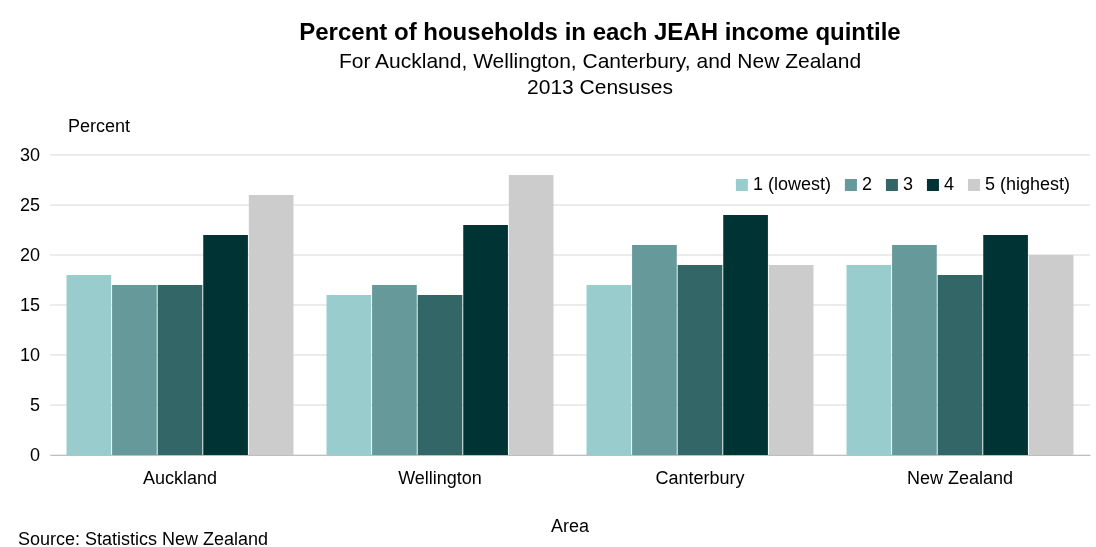  Describe the element at coordinates (29, 355) in the screenshot. I see `y-tick-label: 10` at that location.